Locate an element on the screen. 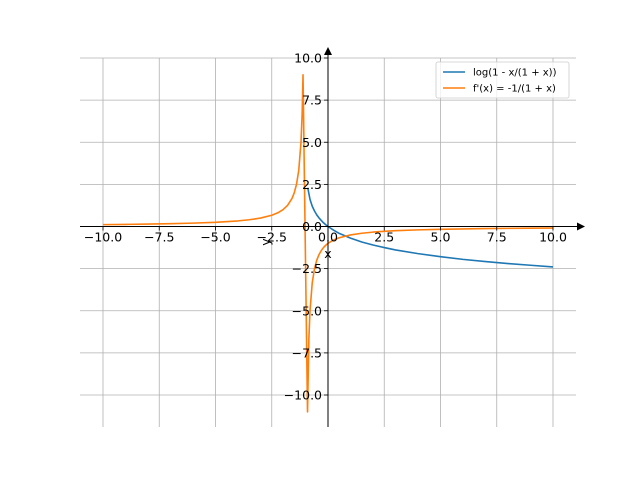 The width and height of the screenshot is (640, 480). x-tick-label: 0.0 is located at coordinates (328, 237).